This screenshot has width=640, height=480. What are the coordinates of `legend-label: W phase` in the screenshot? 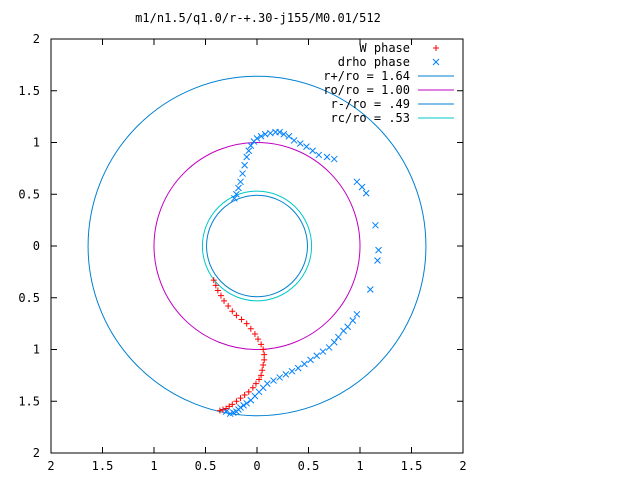 It's located at (384, 48).